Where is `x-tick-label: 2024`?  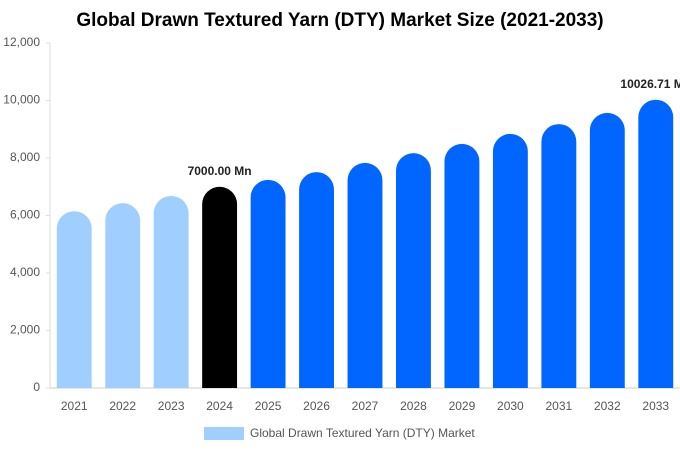
x-tick-label: 2024 is located at coordinates (219, 406).